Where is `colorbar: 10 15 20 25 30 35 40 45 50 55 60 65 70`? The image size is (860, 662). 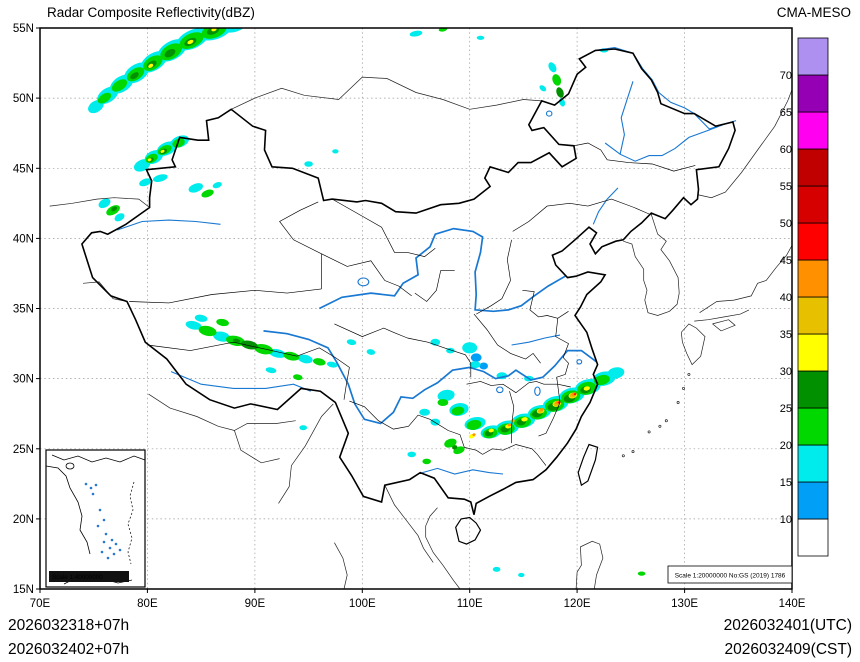 colorbar: 10 15 20 25 30 35 40 45 50 55 60 65 70 is located at coordinates (804, 297).